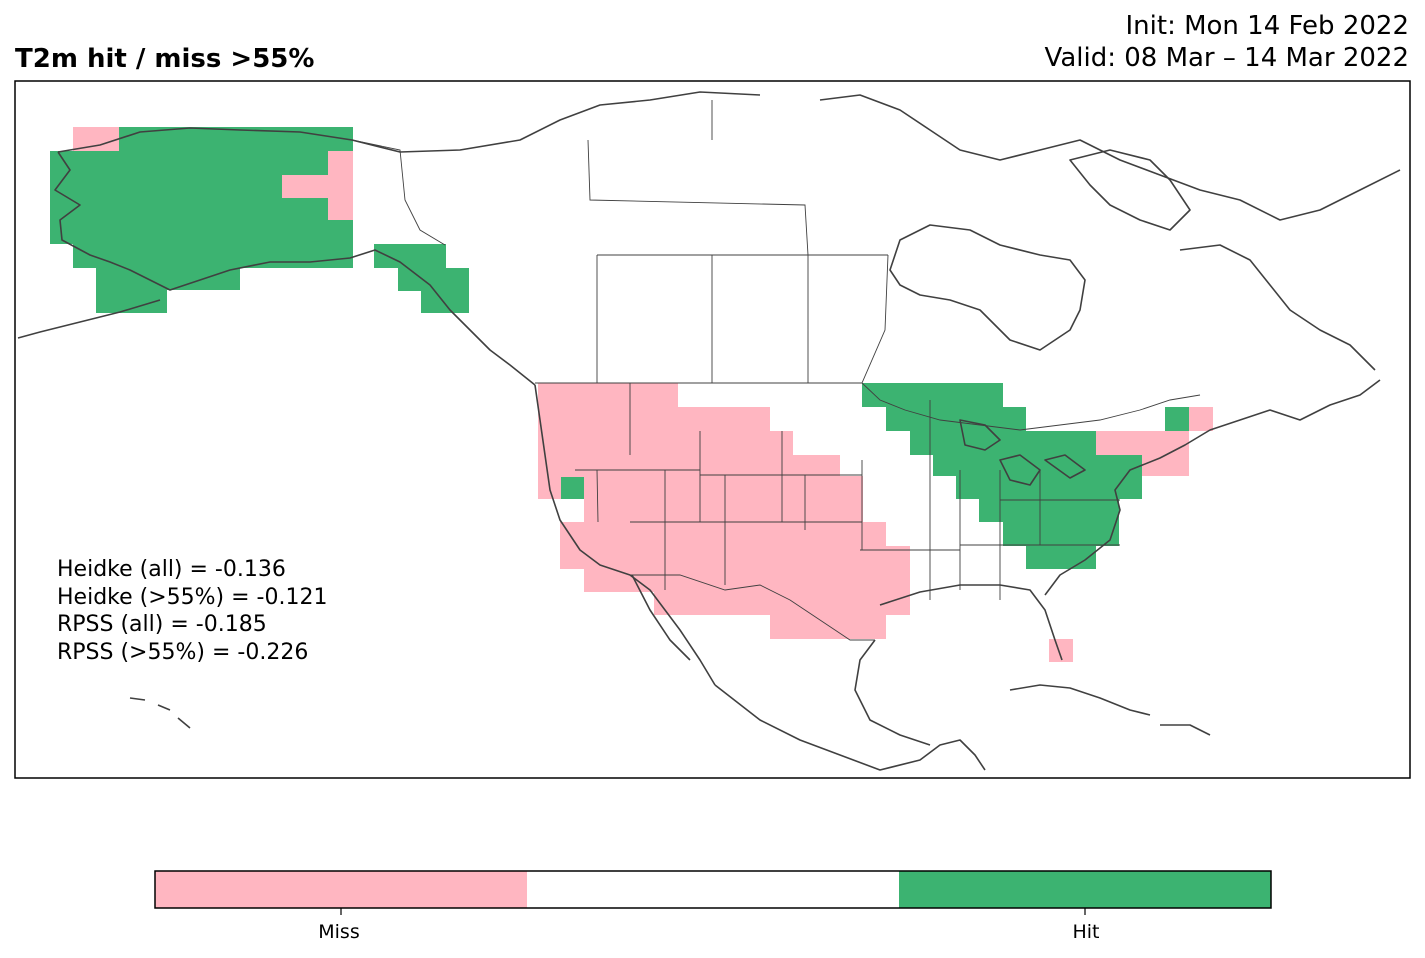  What do you see at coordinates (341, 889) in the screenshot?
I see `colorbar-miss-segment` at bounding box center [341, 889].